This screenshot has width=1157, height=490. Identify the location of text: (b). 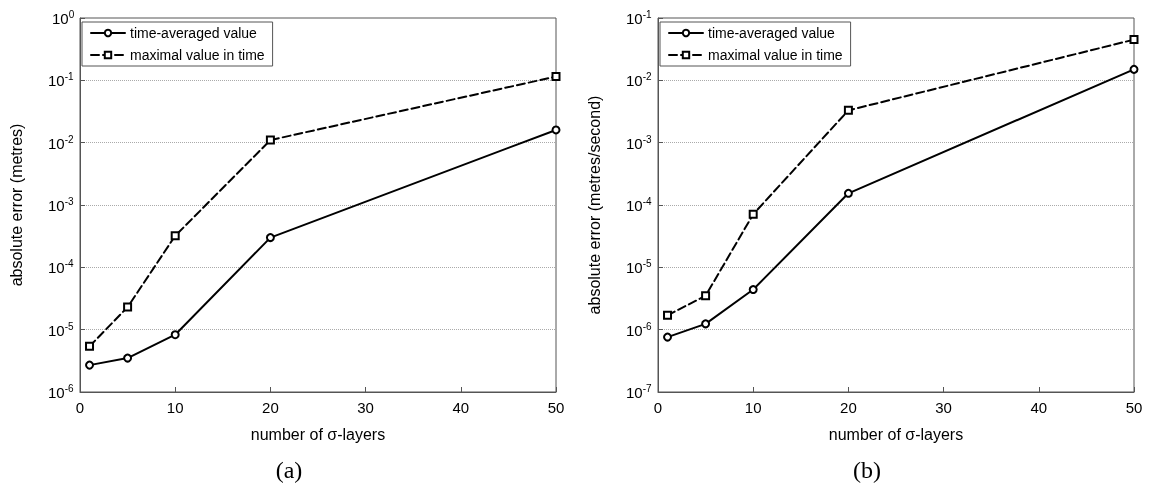
(867, 470).